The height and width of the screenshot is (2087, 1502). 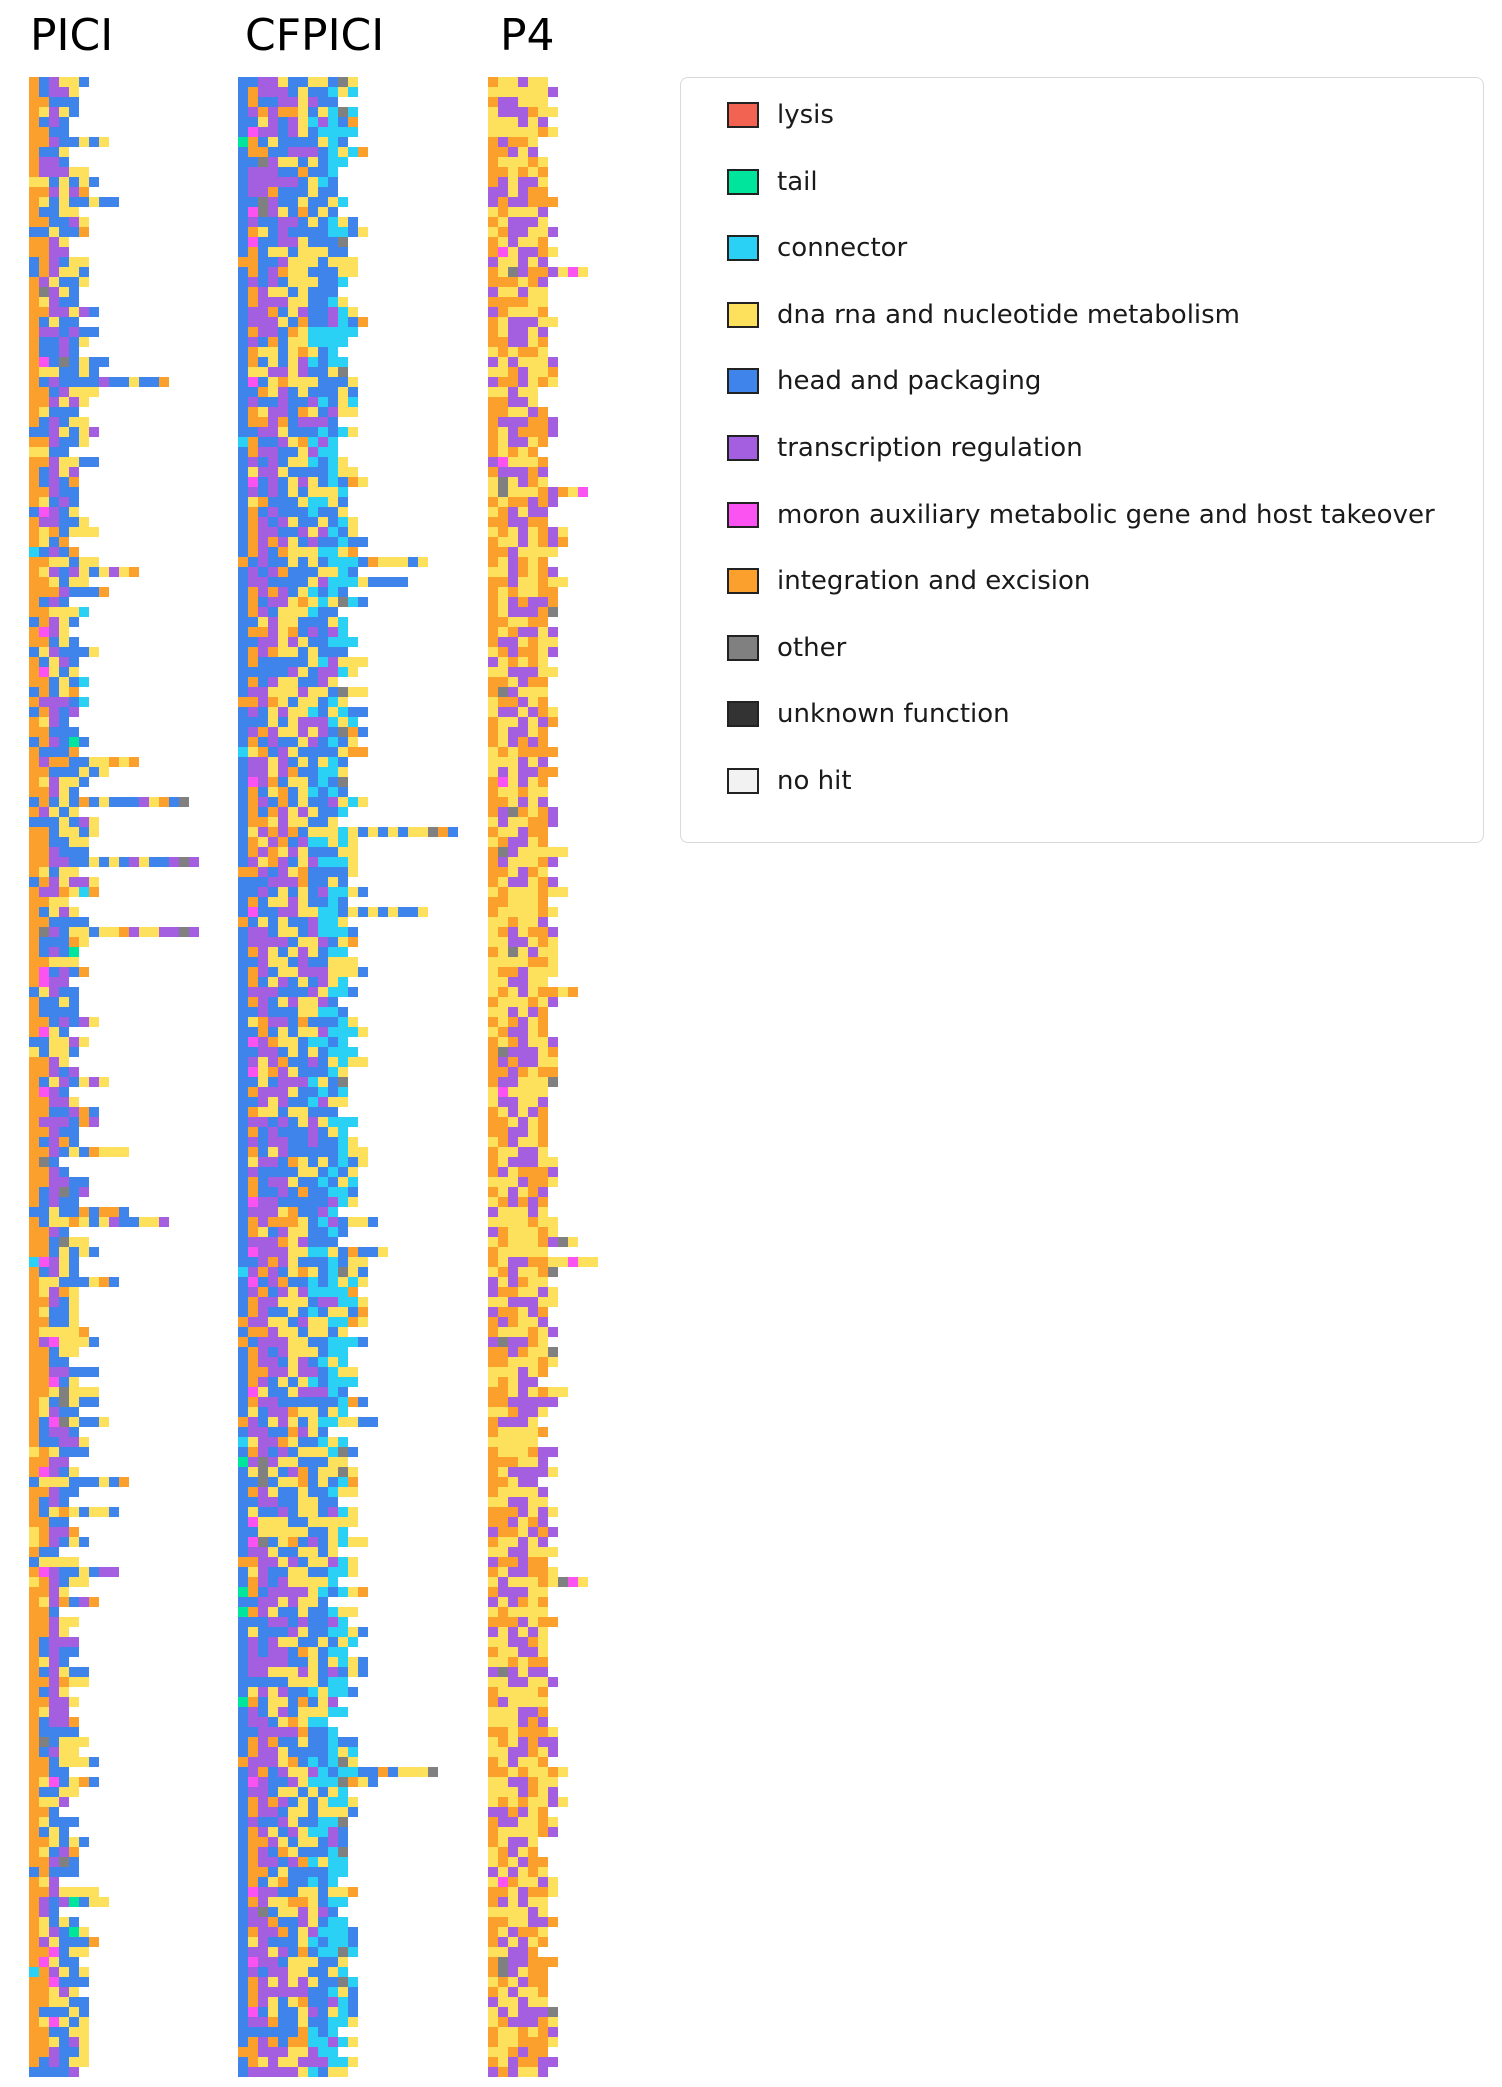 I want to click on legend-swatch, so click(x=743, y=248).